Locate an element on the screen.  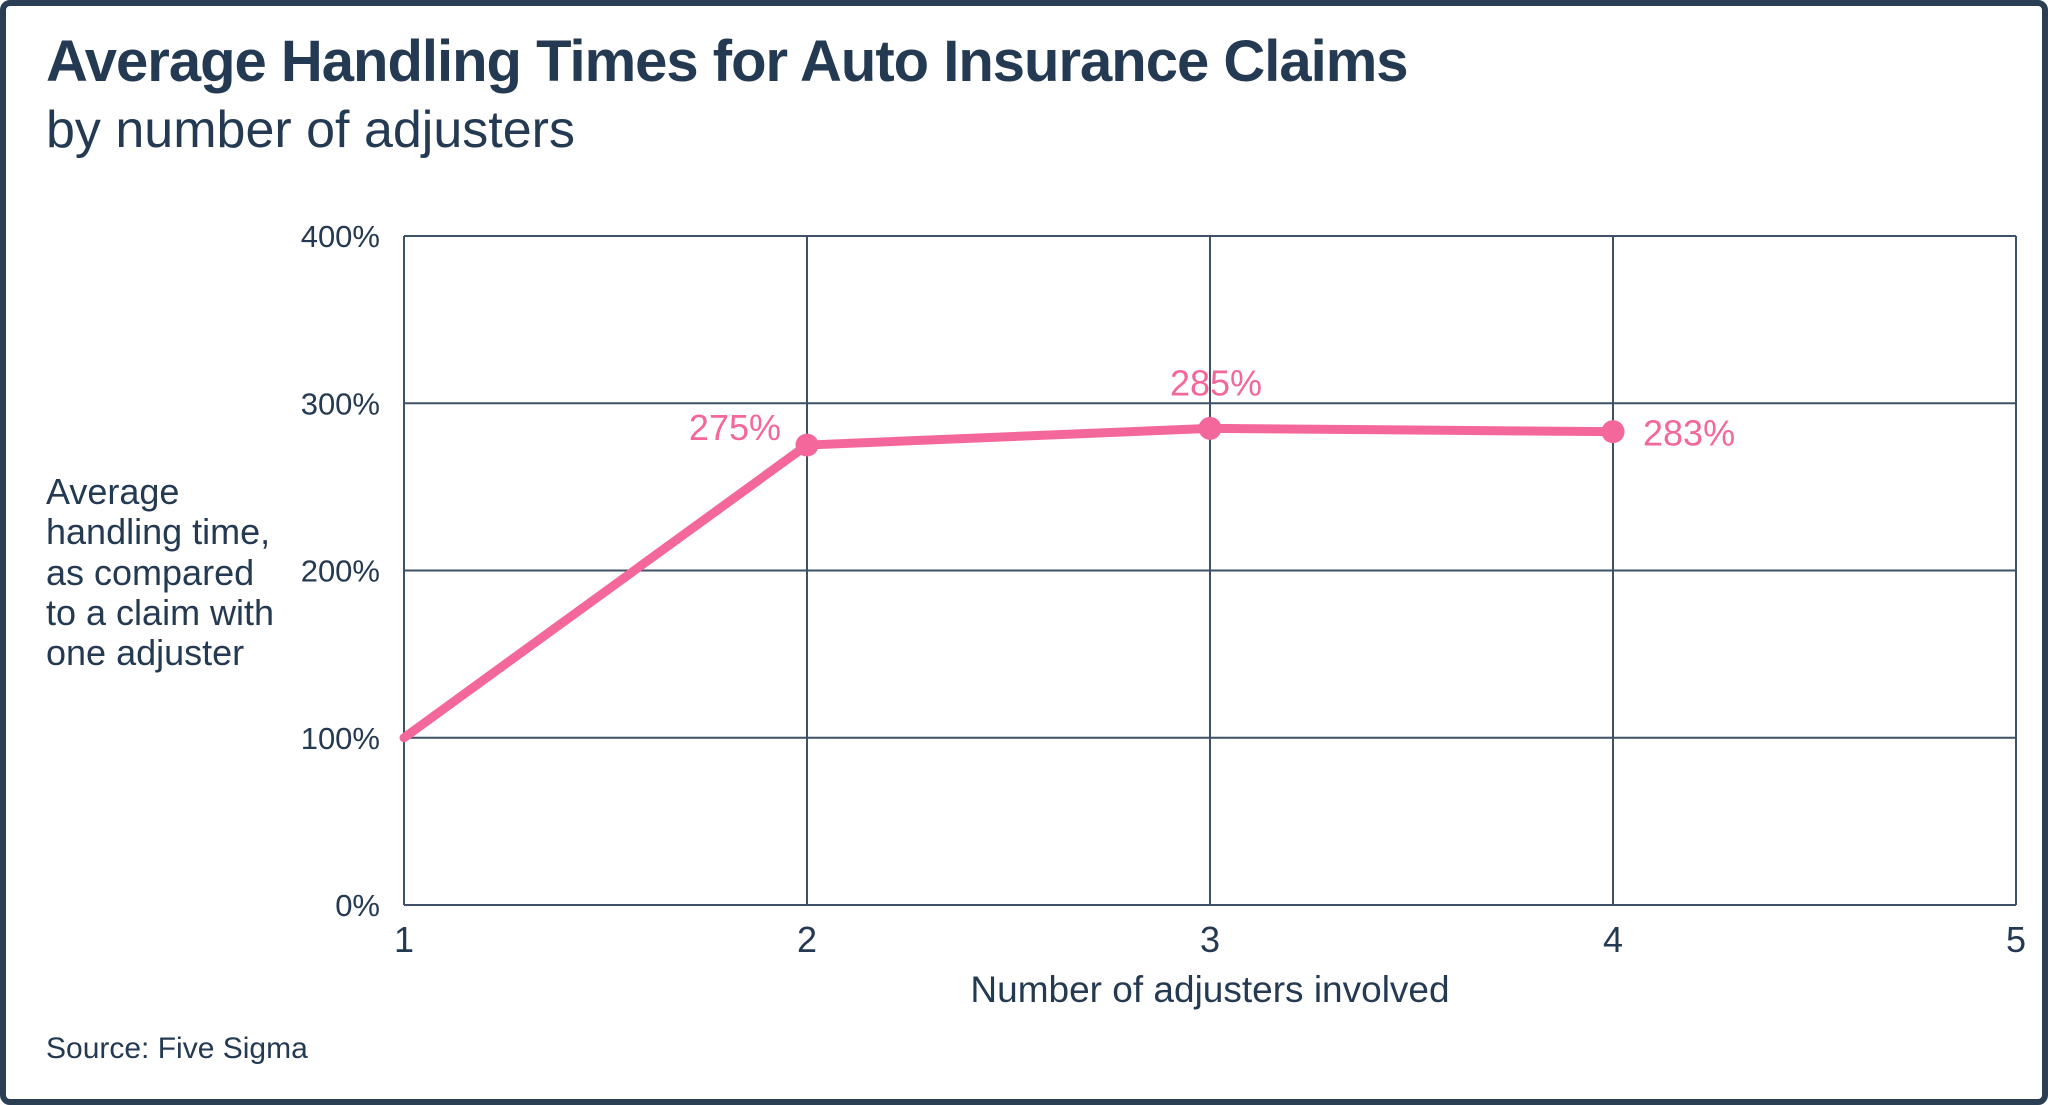
x-tick-label-5: 5 is located at coordinates (2016, 939).